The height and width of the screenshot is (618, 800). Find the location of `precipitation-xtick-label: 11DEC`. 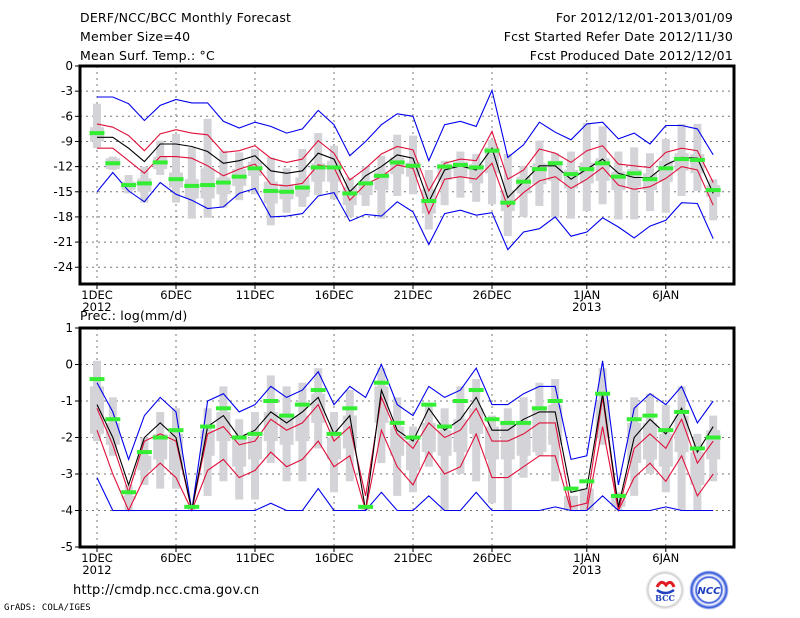

precipitation-xtick-label: 11DEC is located at coordinates (255, 558).